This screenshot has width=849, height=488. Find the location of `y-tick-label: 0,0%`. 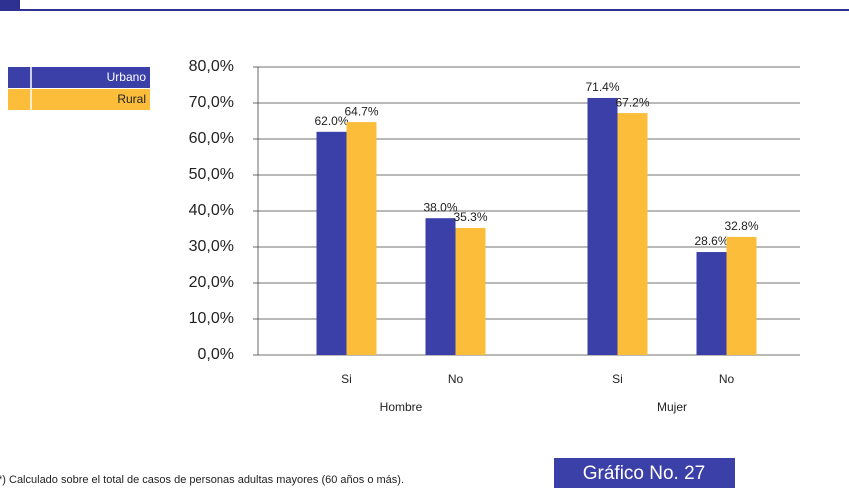

y-tick-label: 0,0% is located at coordinates (216, 354).